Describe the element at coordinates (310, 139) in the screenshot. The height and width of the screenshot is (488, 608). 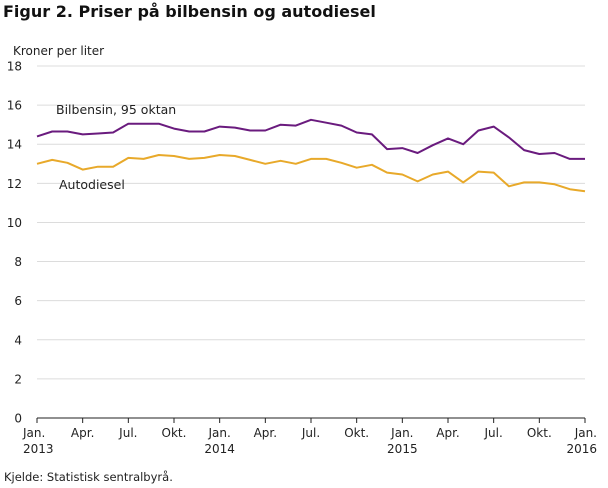
I see `bilbensin-line` at that location.